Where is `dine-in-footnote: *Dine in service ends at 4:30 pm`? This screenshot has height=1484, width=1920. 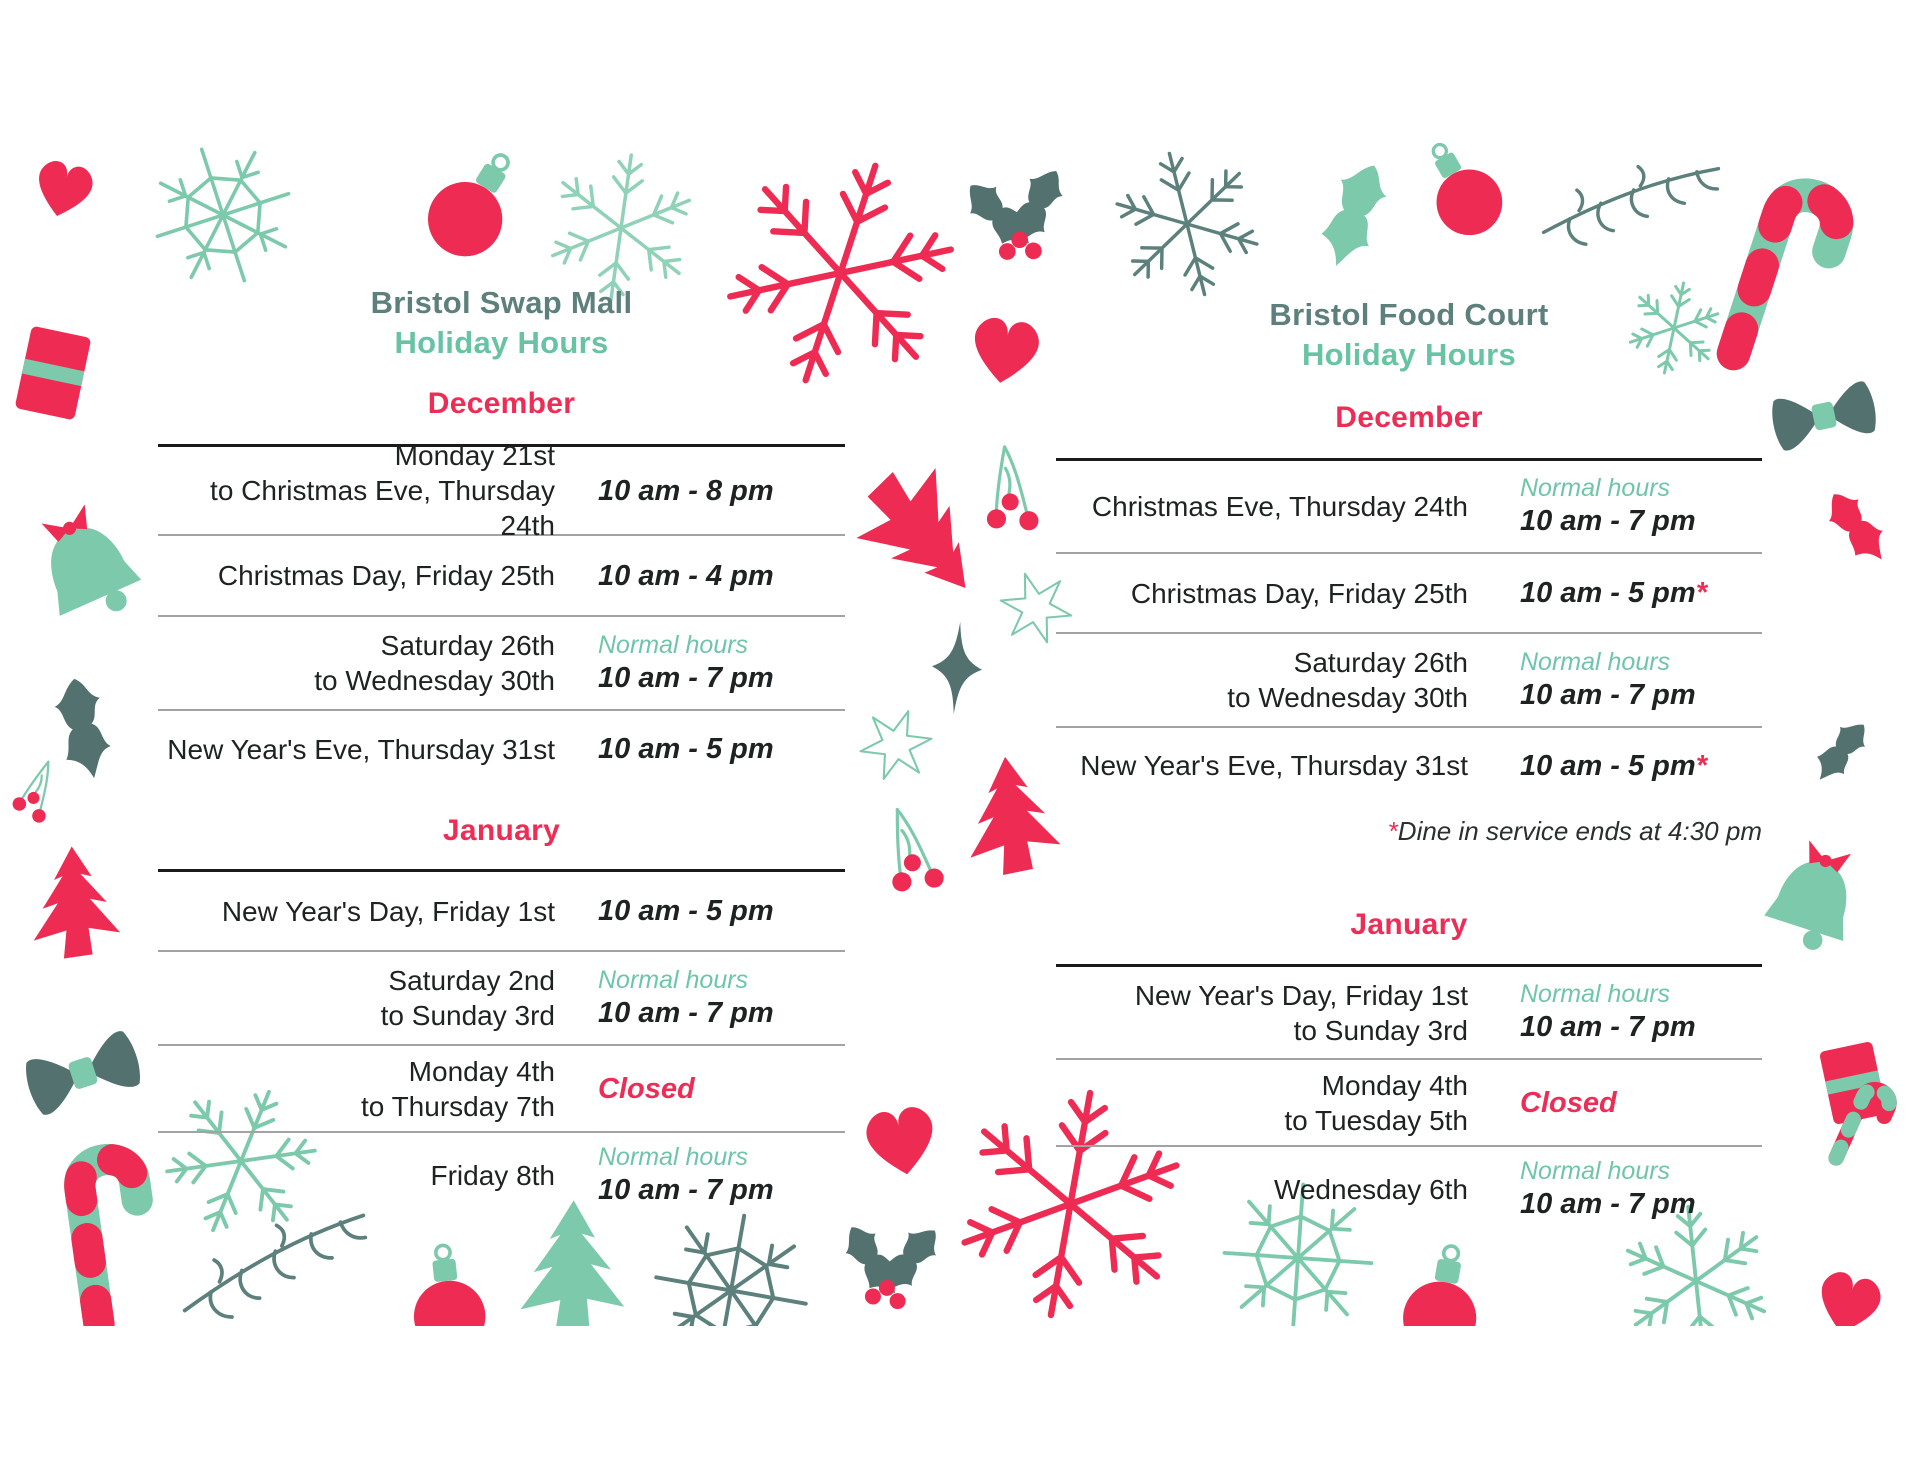 dine-in-footnote: *Dine in service ends at 4:30 pm is located at coordinates (1409, 831).